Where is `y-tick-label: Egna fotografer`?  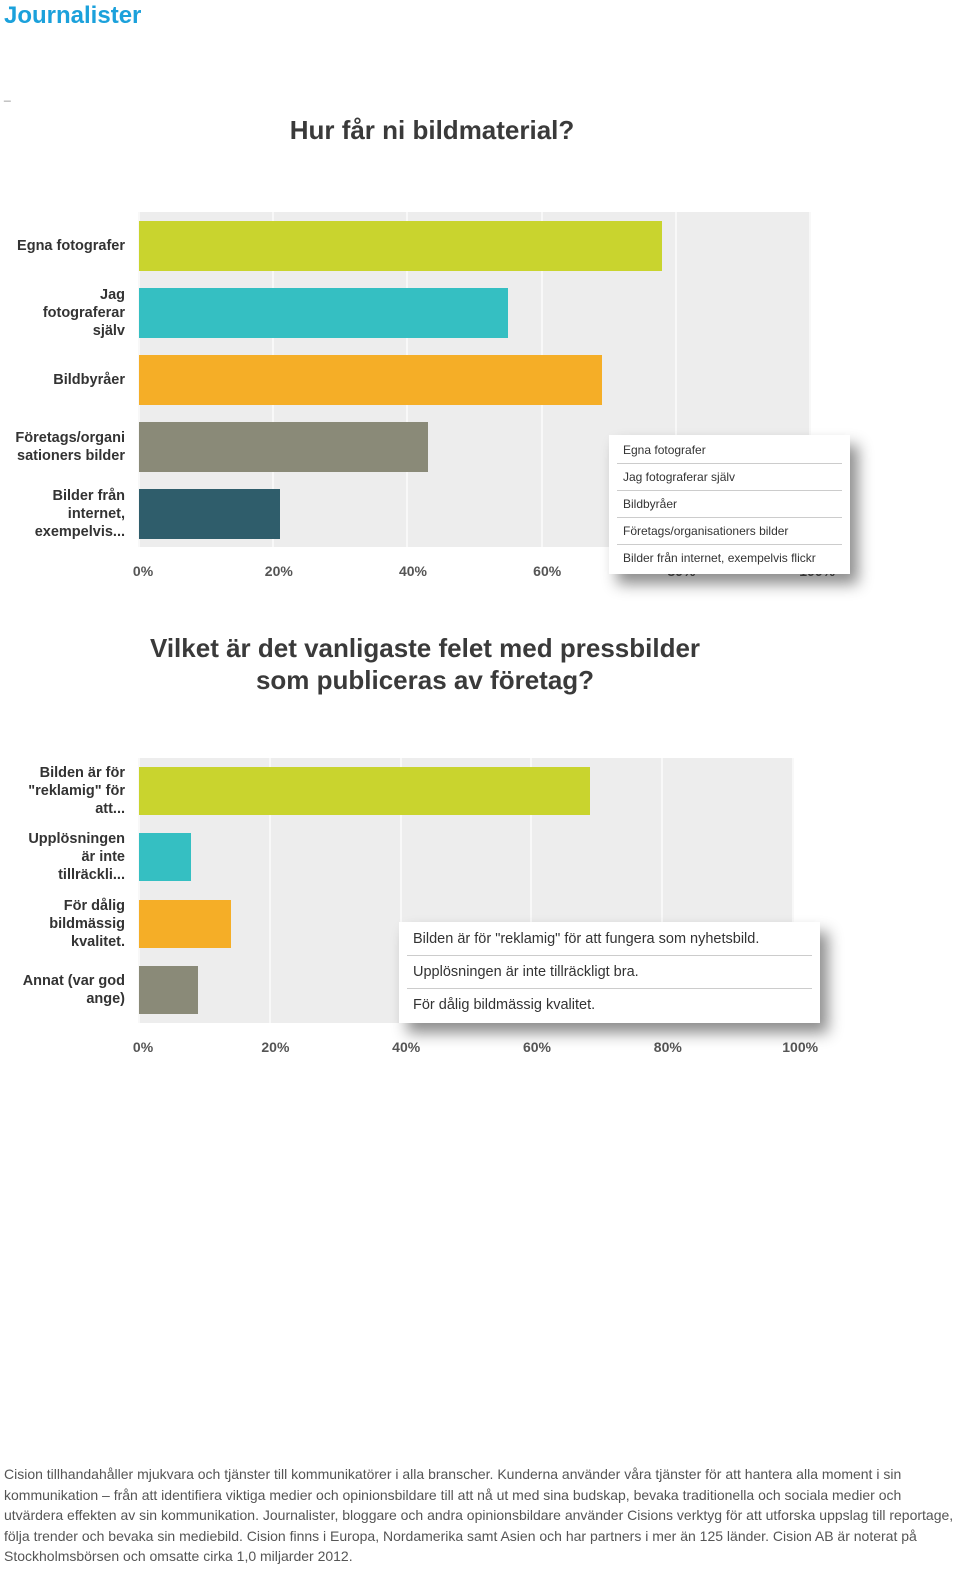
y-tick-label: Egna fotografer is located at coordinates (71, 245).